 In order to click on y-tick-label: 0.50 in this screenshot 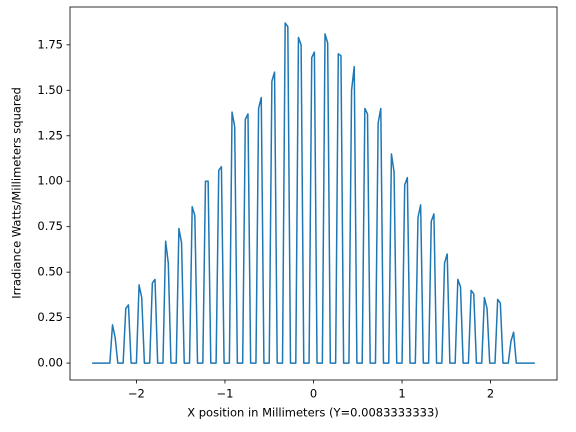, I will do `click(50, 272)`.